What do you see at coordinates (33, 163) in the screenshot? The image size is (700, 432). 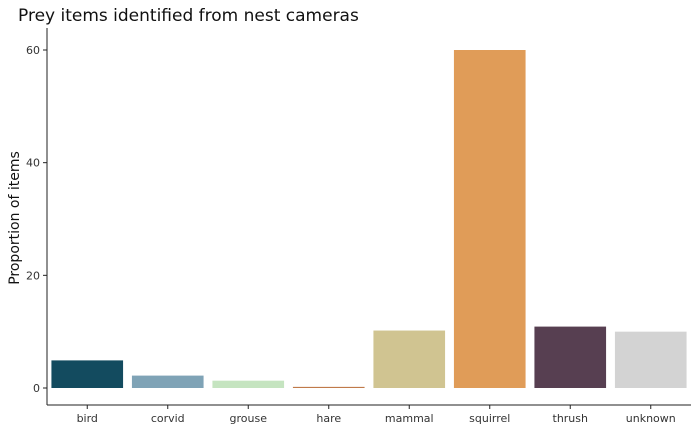 I see `y-tick-label: 40` at bounding box center [33, 163].